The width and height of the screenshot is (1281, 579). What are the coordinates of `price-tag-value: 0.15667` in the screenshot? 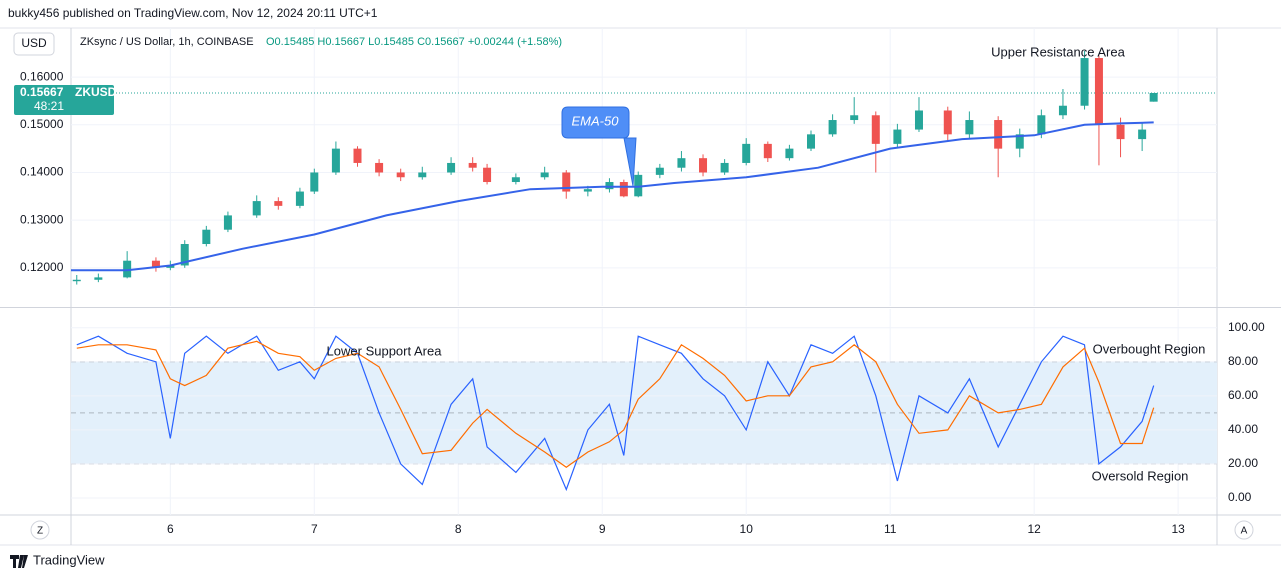 It's located at (42, 92).